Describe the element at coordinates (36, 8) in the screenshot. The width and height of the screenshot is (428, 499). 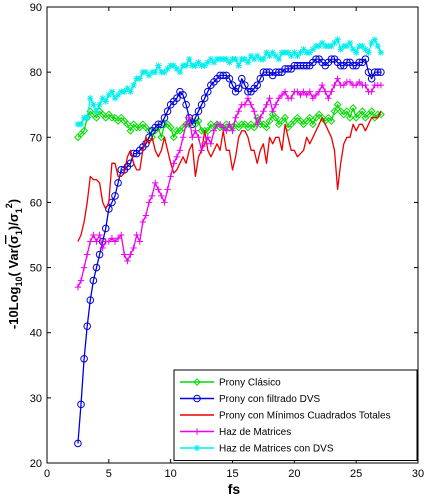
I see `y-tick-label: 90` at that location.